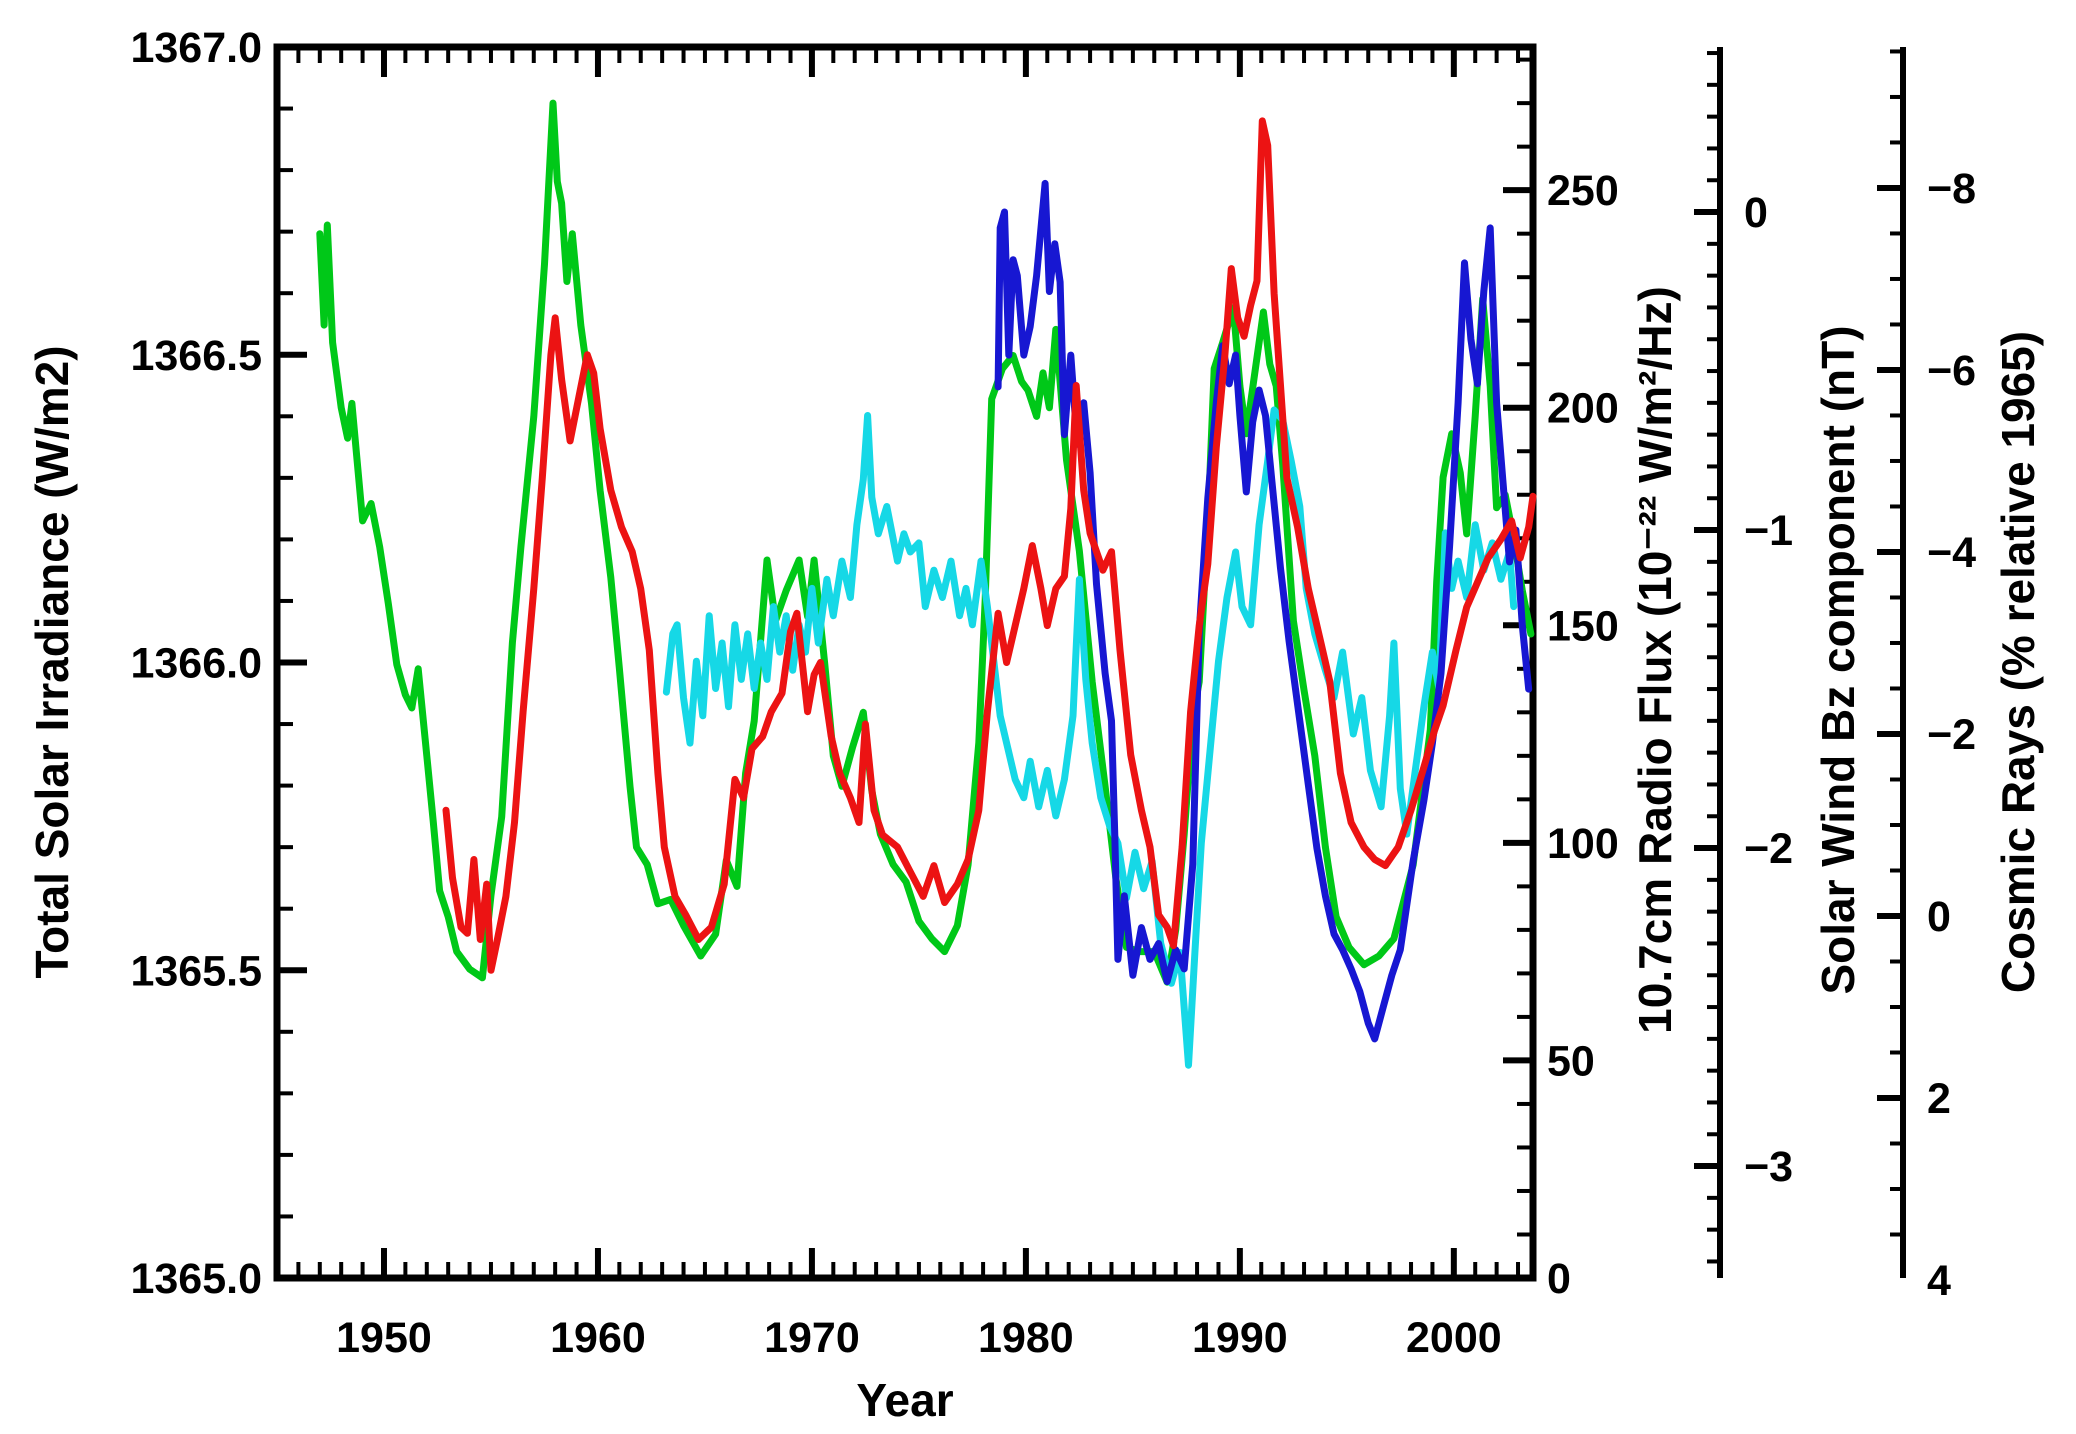  I want to click on bz-tick-label: −1, so click(1768, 531).